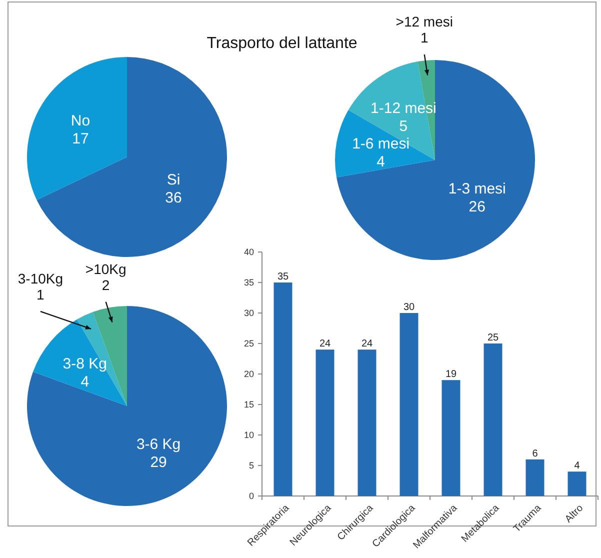 The image size is (601, 558). I want to click on y-tick-label: 5, so click(251, 465).